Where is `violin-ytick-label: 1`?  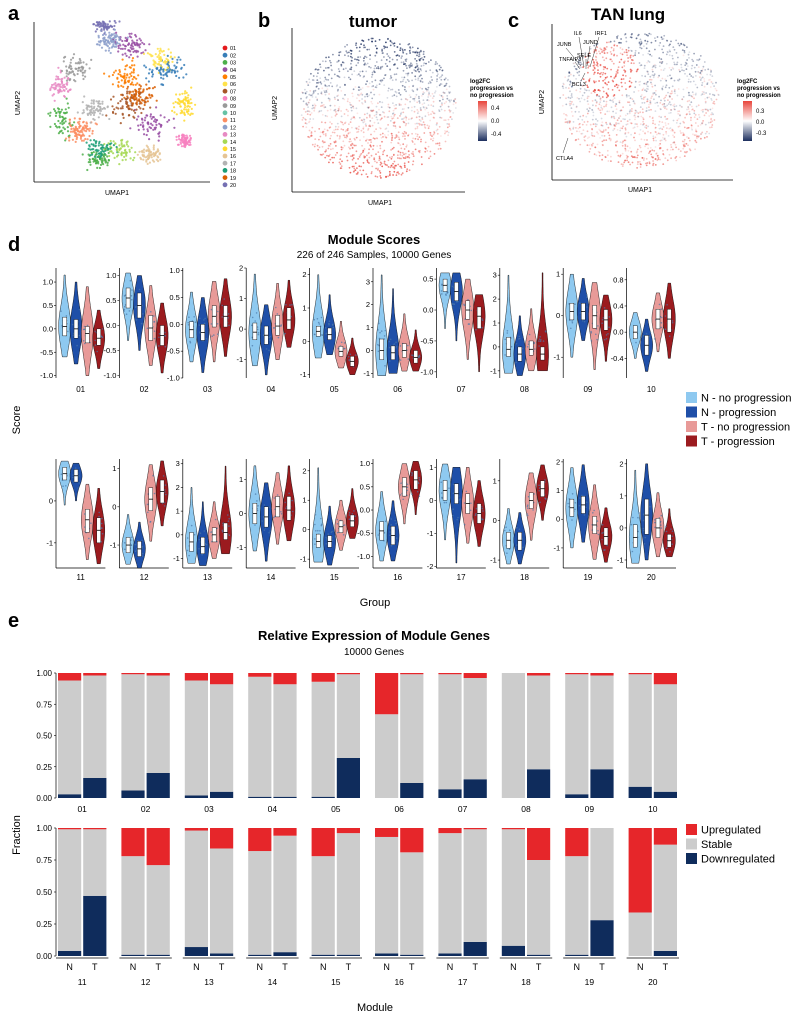
violin-ytick-label: 1 is located at coordinates (368, 327).